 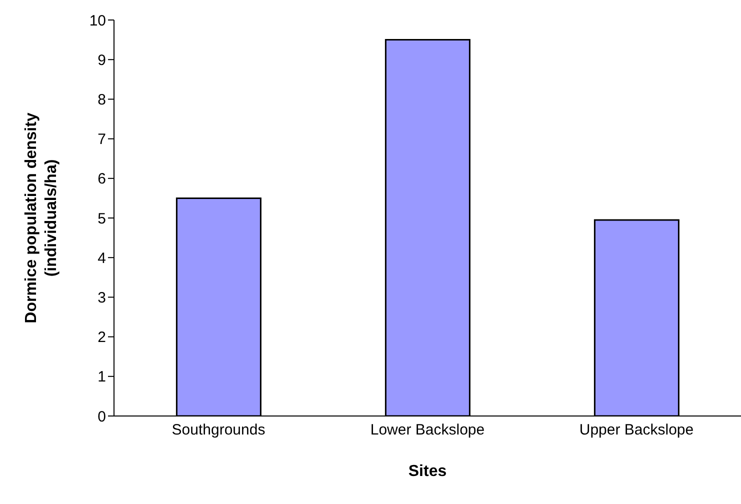 I want to click on y-tick-label: 5, so click(x=102, y=219).